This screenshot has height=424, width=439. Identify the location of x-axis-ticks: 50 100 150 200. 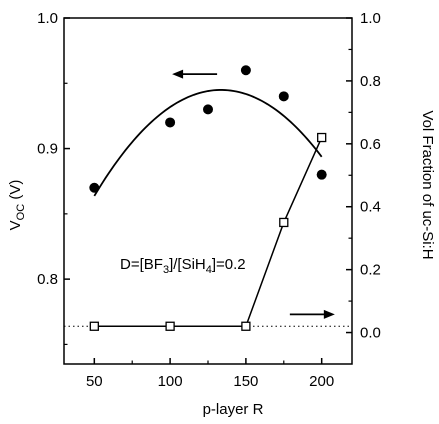
(210, 374).